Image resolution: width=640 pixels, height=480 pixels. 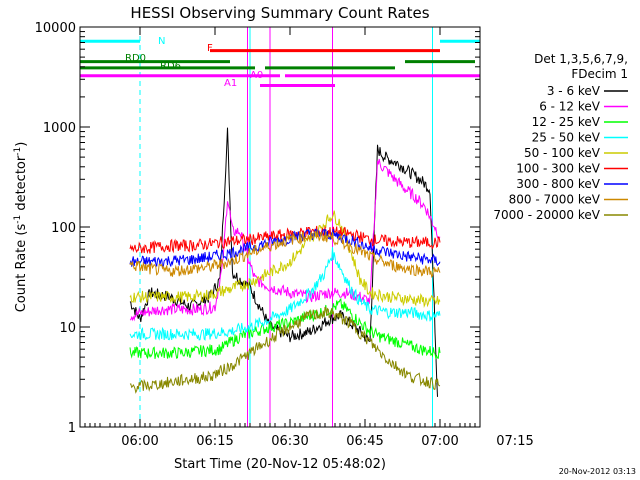 What do you see at coordinates (21, 144) in the screenshot?
I see `y-axis-label-end: )` at bounding box center [21, 144].